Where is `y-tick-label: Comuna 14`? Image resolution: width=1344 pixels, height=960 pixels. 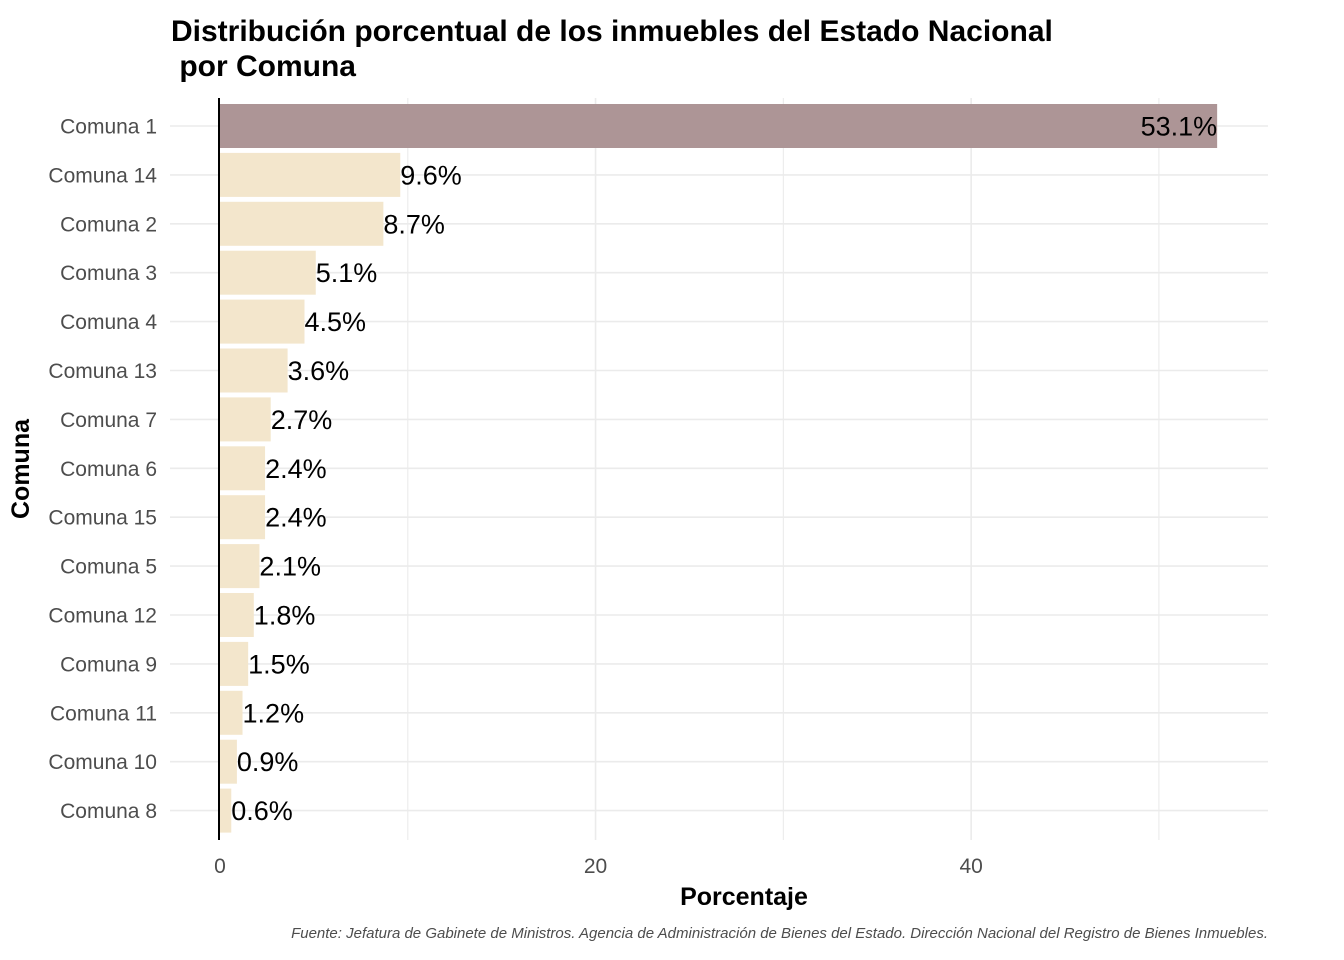
y-tick-label: Comuna 14 is located at coordinates (102, 175).